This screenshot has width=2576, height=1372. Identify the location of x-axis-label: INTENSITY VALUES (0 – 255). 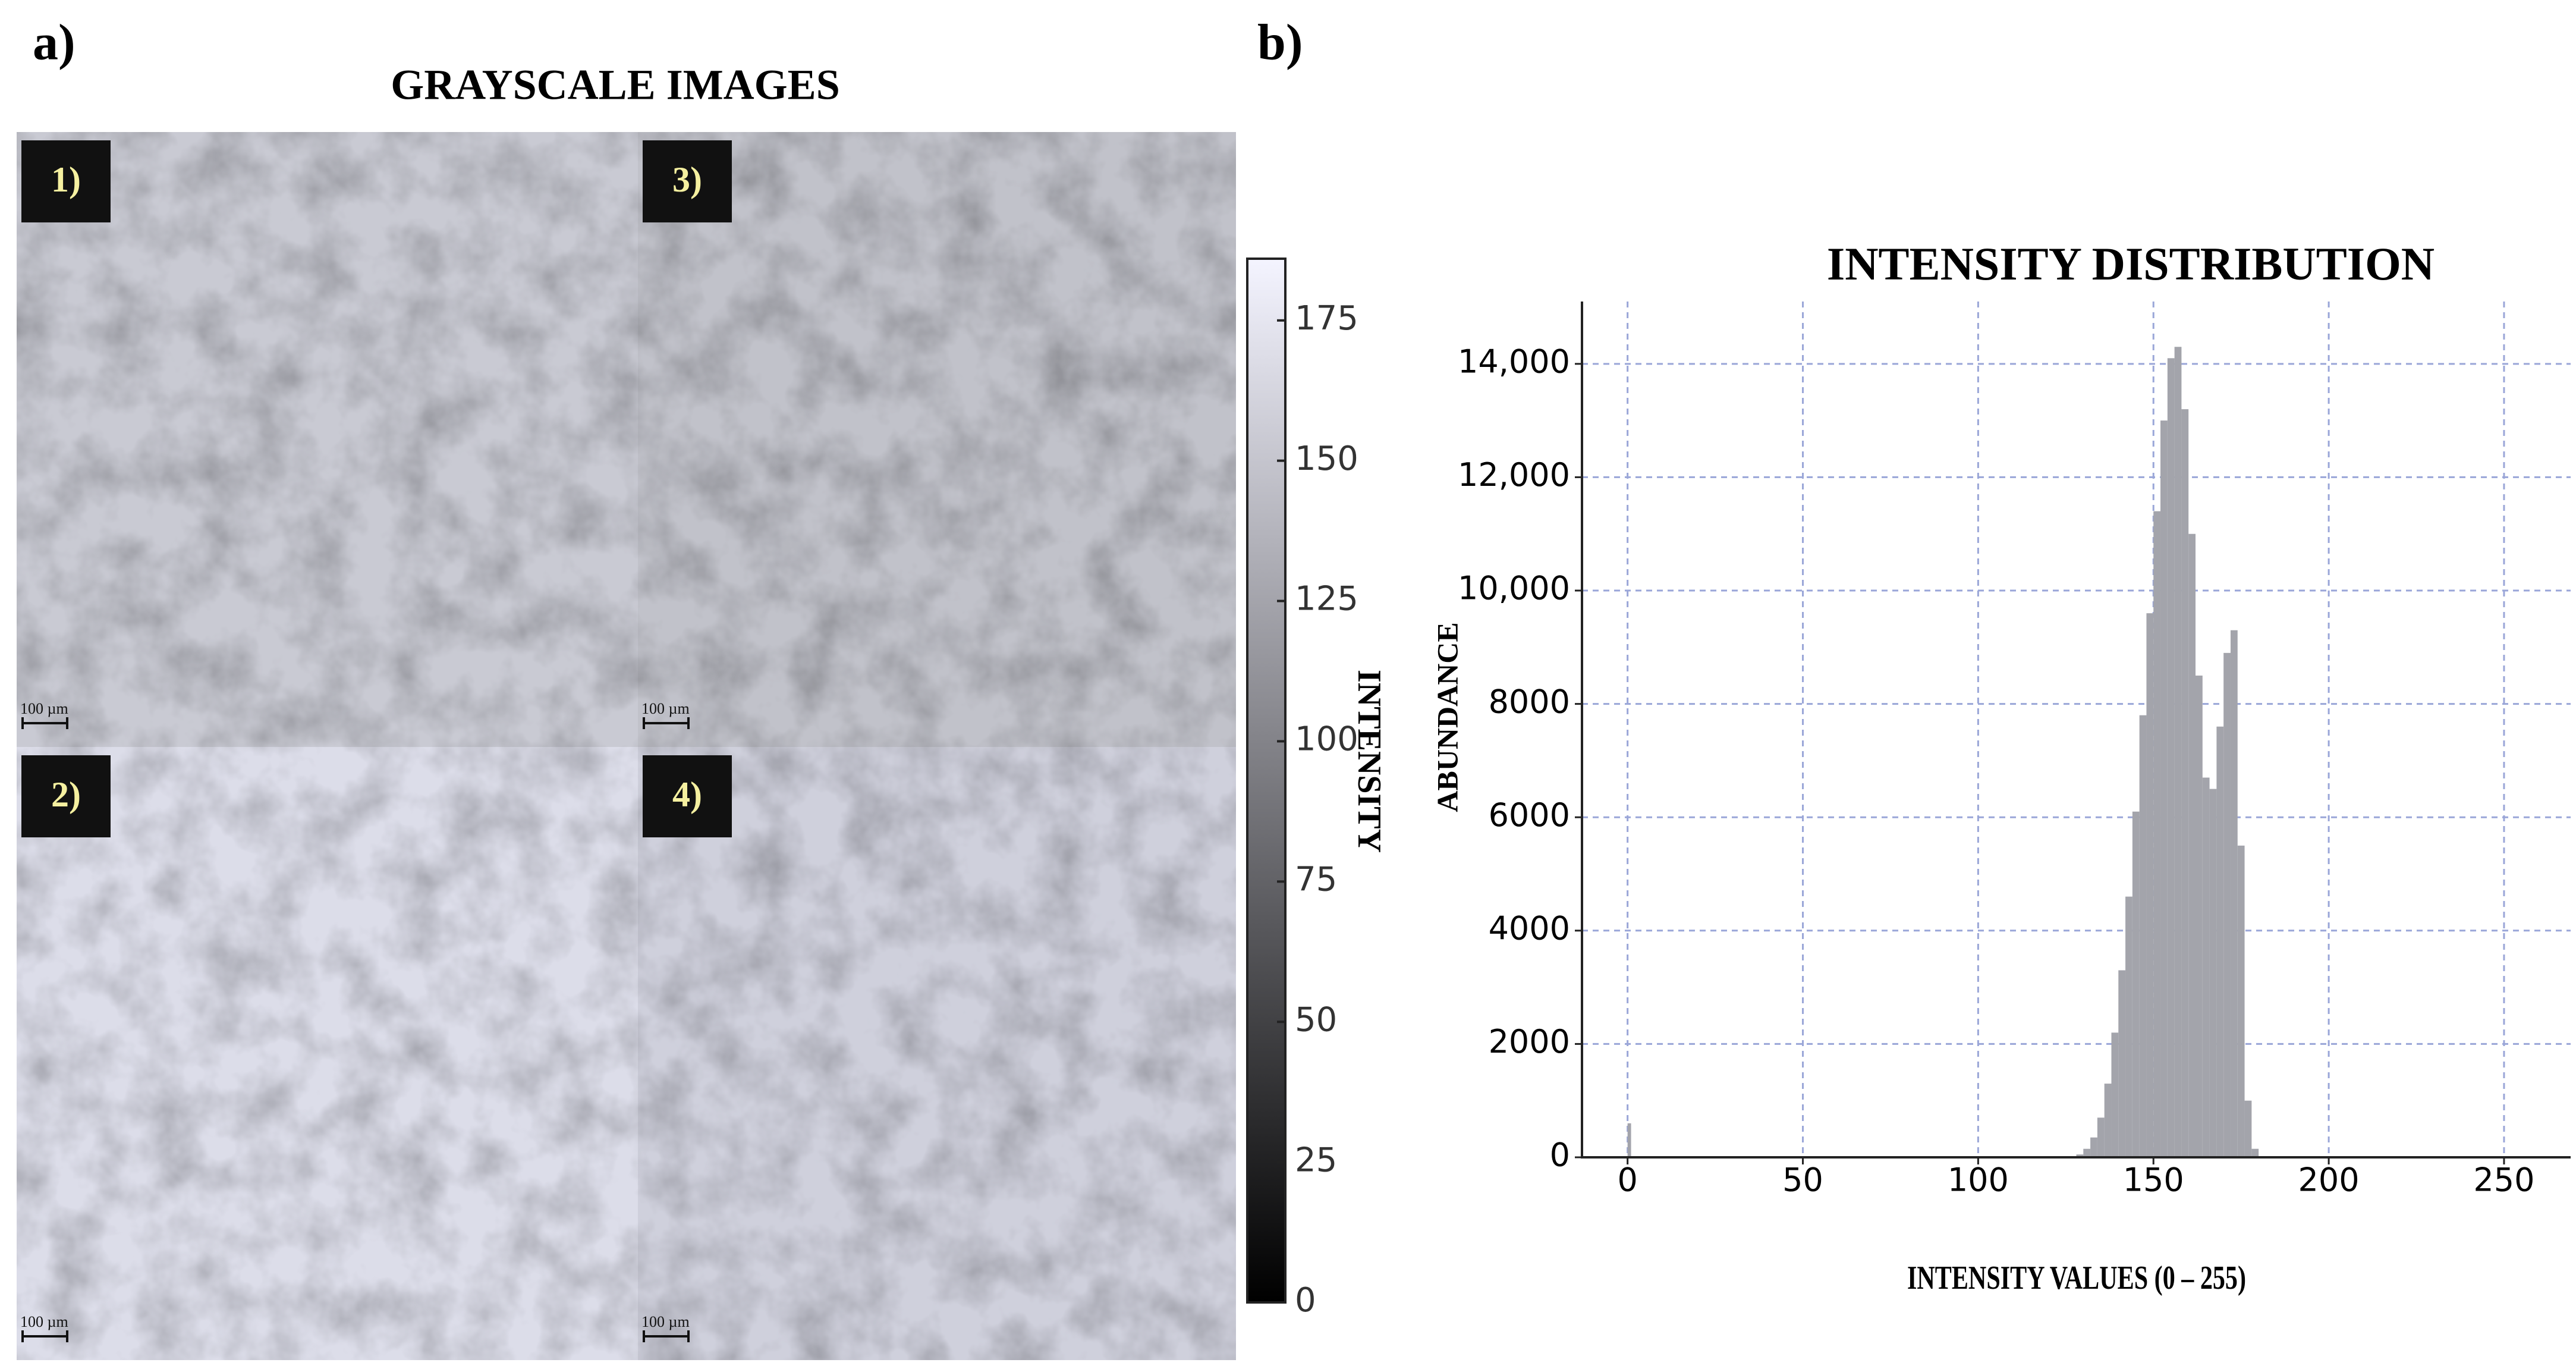
(2076, 1278).